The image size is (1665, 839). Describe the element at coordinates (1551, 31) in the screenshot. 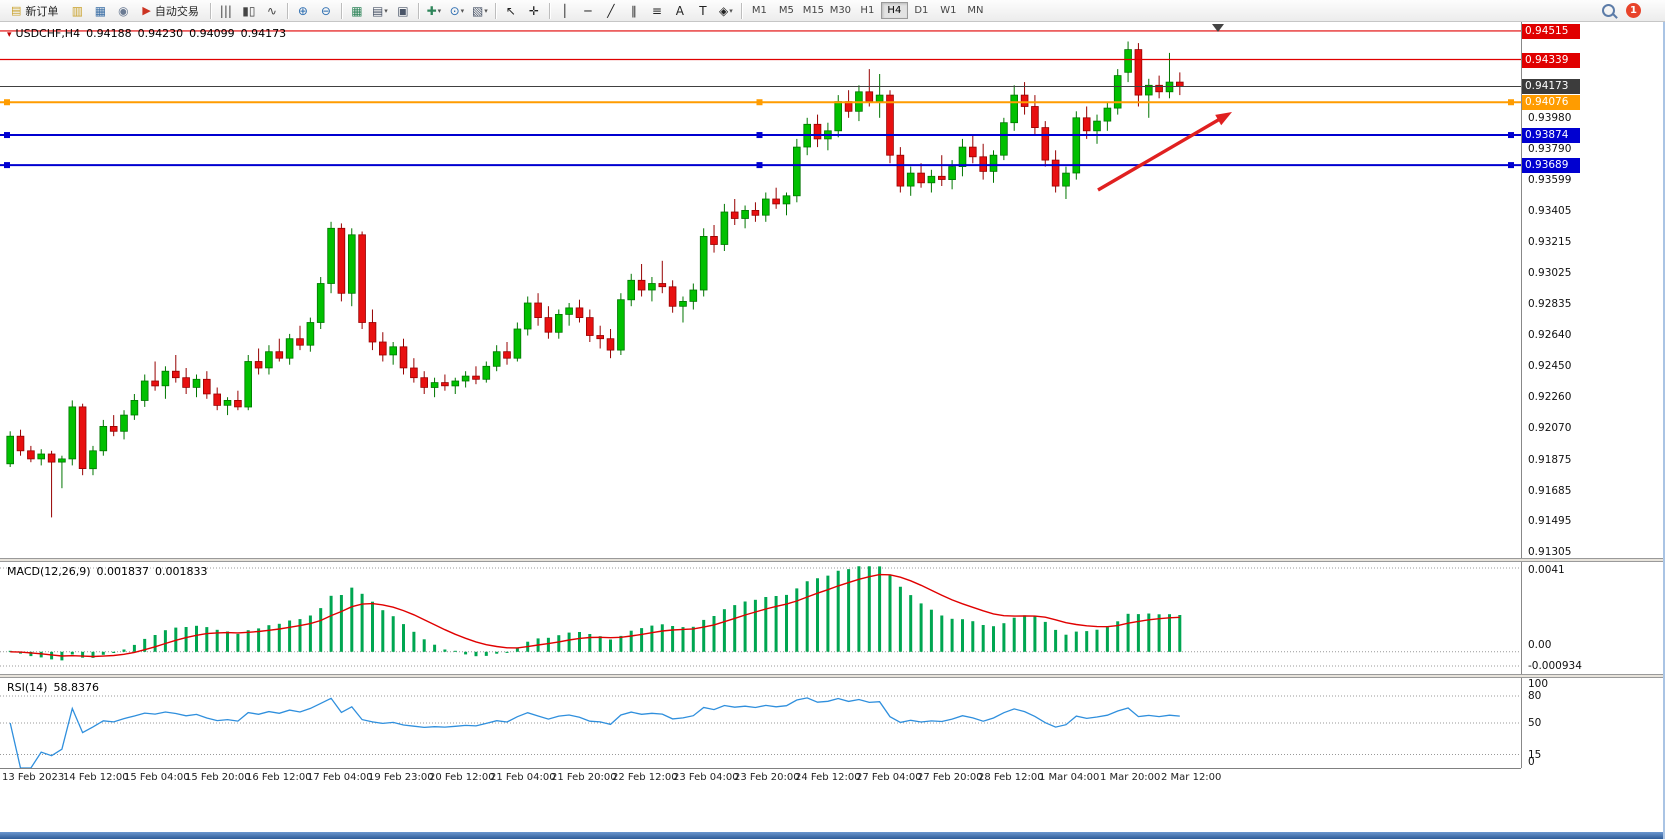

I see `price-tag: 0.94515` at that location.